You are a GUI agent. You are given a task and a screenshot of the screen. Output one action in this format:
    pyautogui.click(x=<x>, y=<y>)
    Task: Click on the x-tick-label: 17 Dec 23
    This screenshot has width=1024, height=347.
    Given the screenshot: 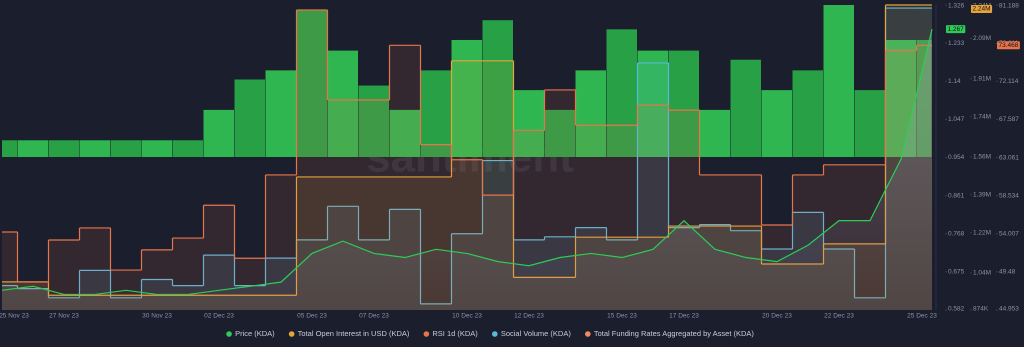 What is the action you would take?
    pyautogui.click(x=684, y=316)
    